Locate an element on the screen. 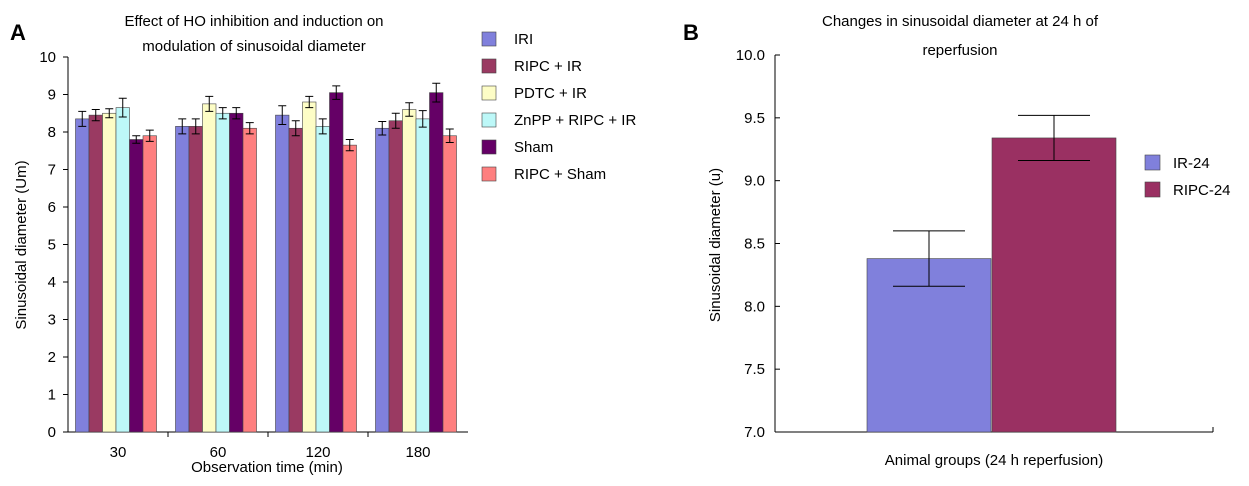 The image size is (1249, 486). chart-a-y-tick-label: 2 is located at coordinates (52, 357).